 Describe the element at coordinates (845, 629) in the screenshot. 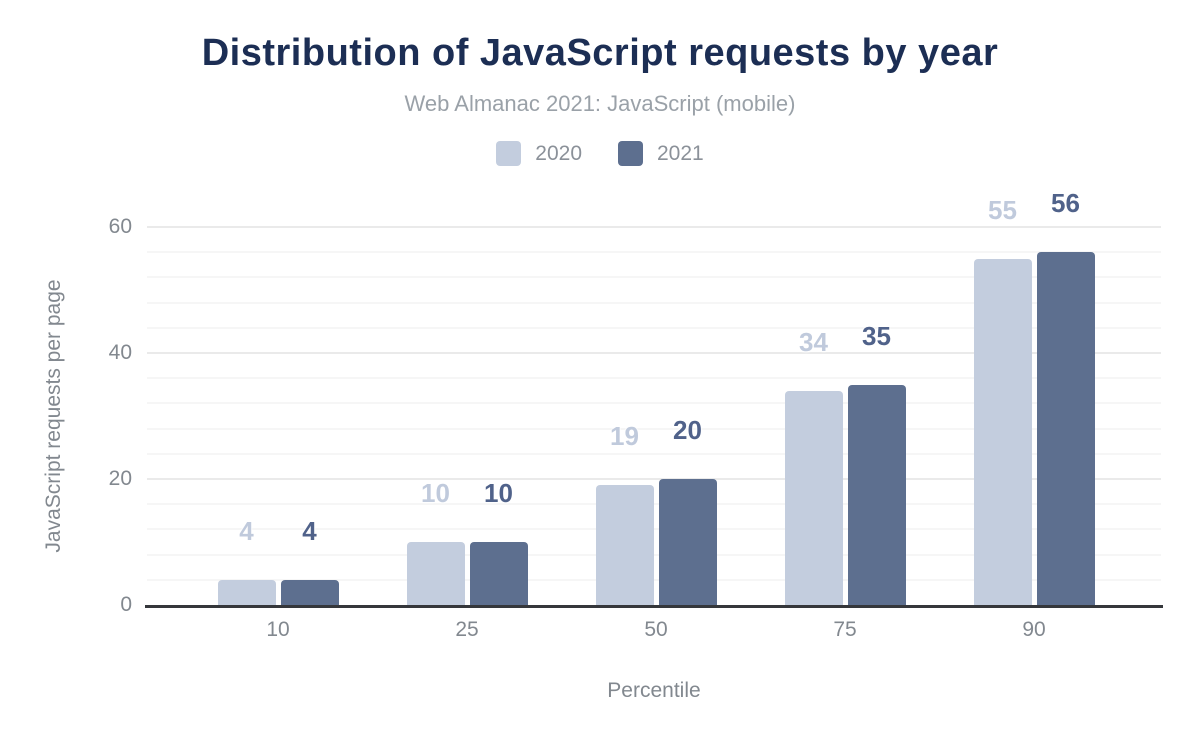

I see `x-tick-label: 75` at that location.